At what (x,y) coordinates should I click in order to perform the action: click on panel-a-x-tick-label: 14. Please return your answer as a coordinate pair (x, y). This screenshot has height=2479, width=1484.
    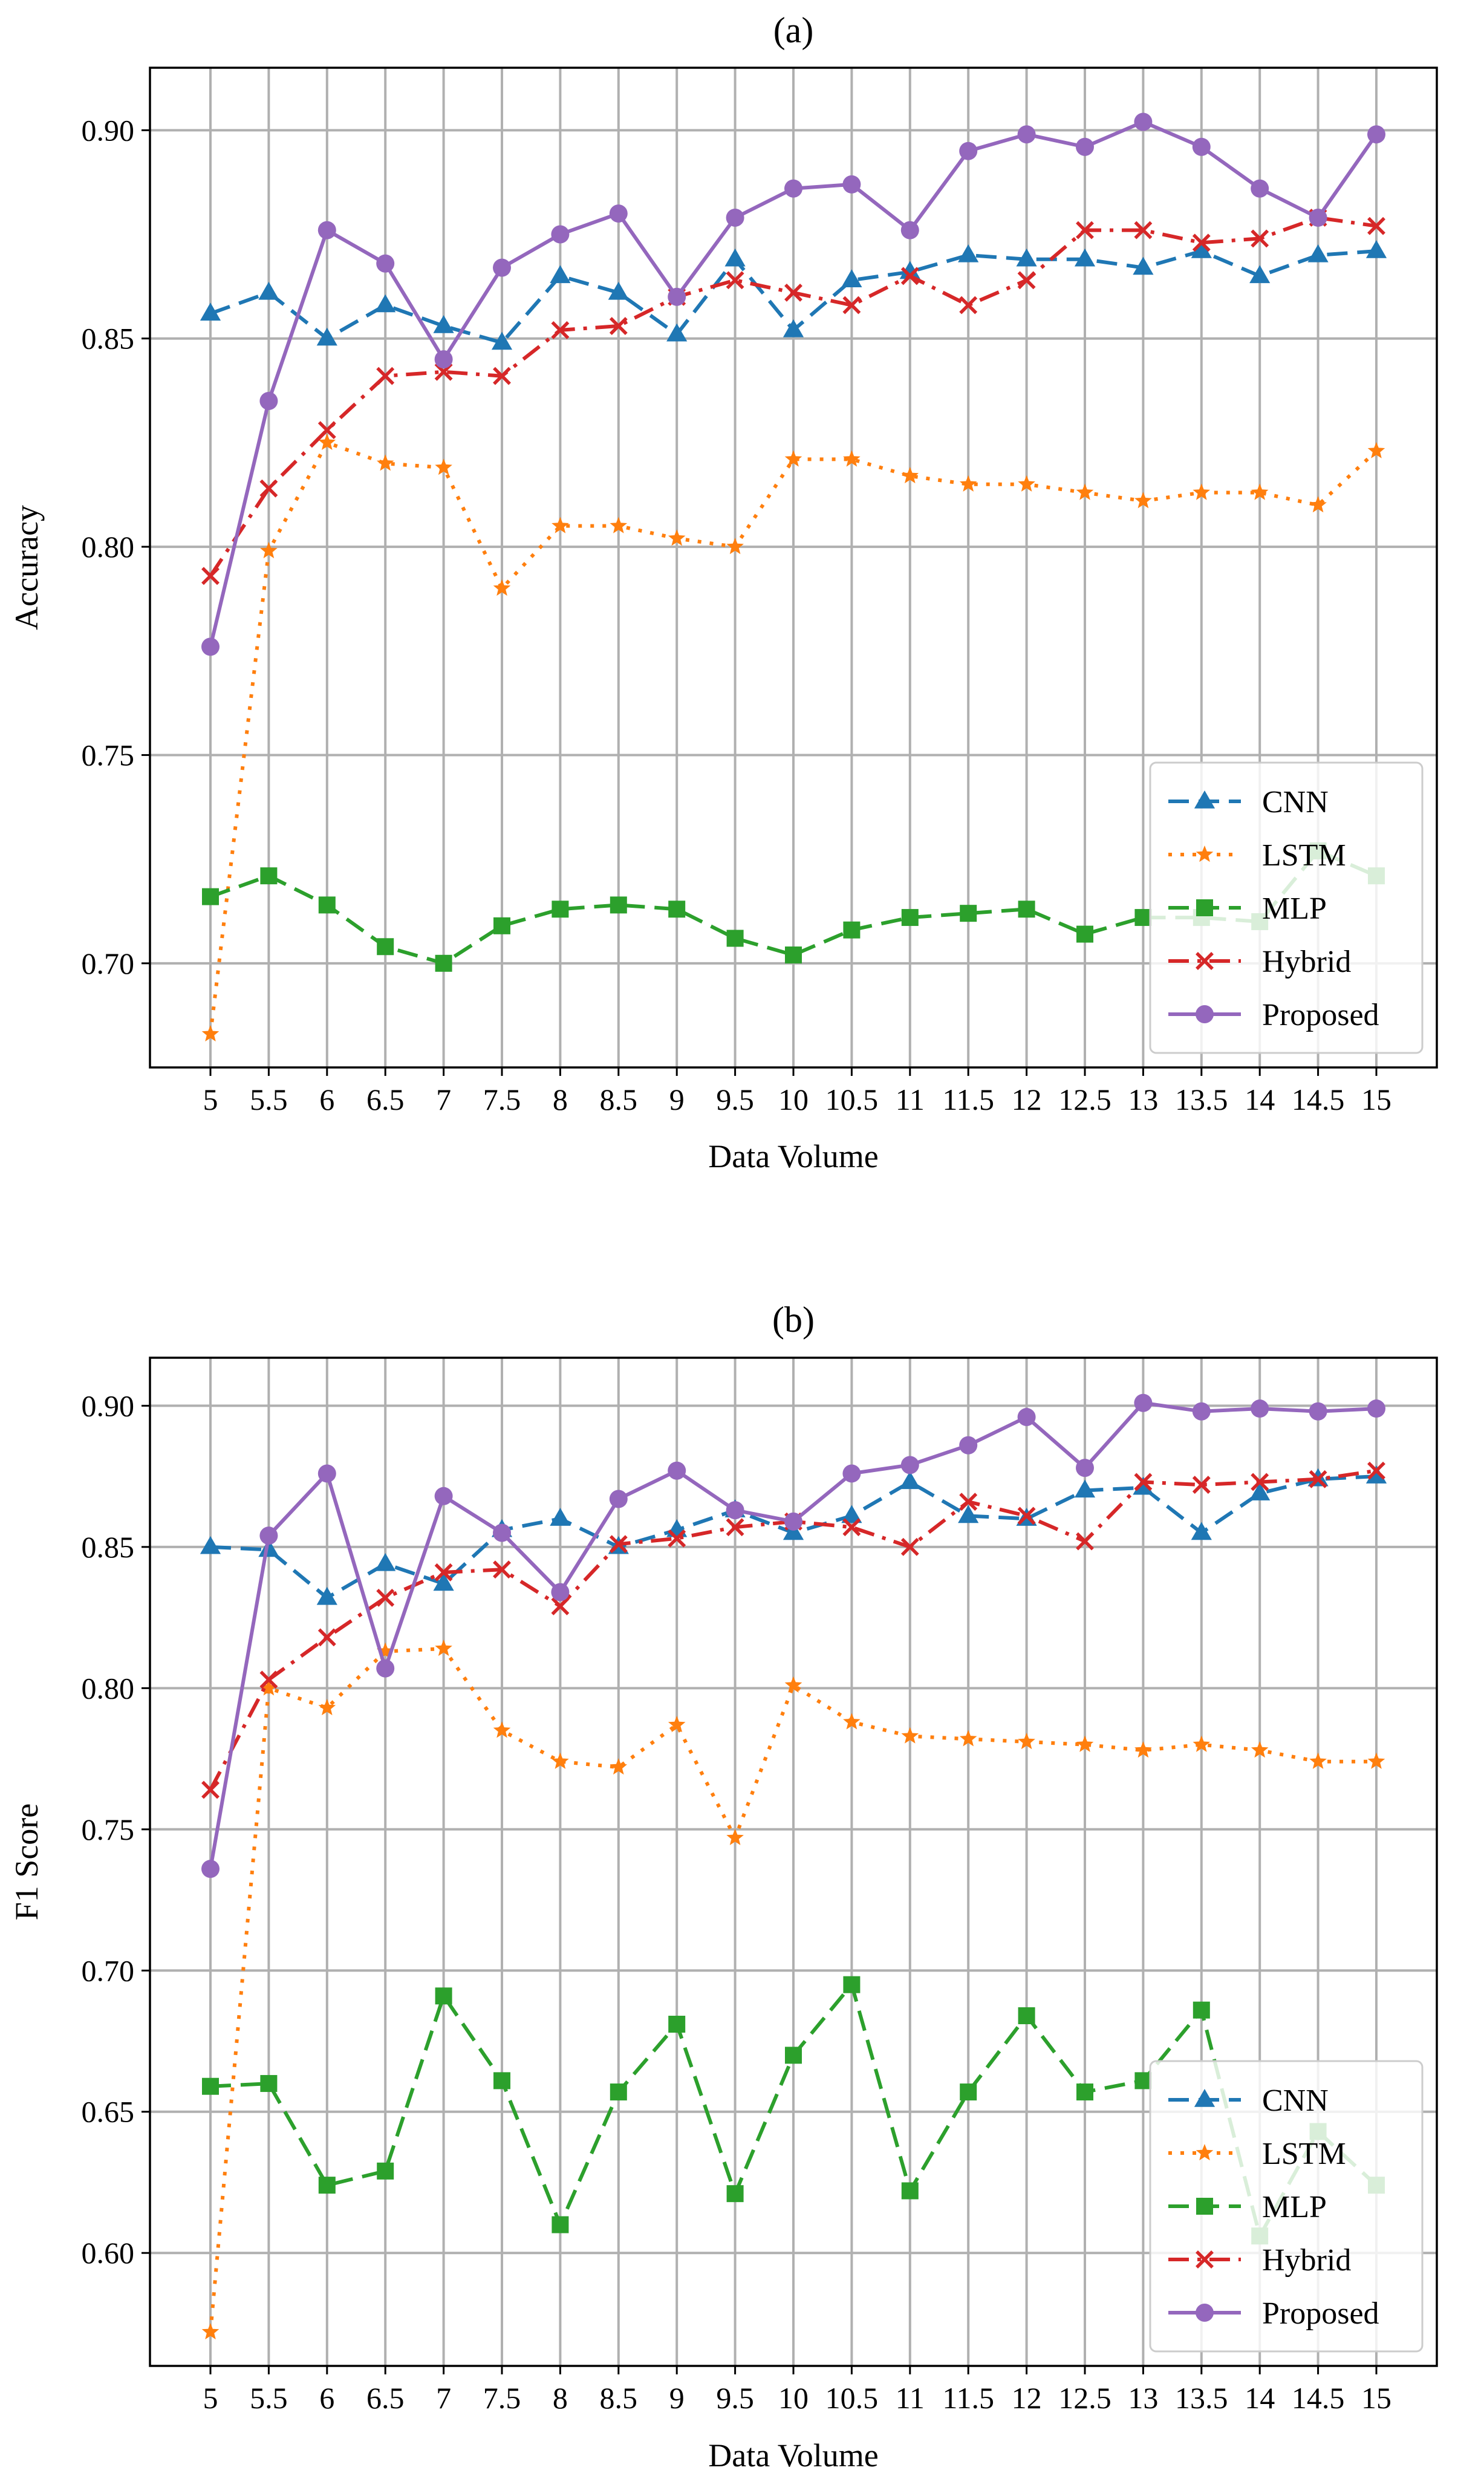
    Looking at the image, I should click on (1260, 1100).